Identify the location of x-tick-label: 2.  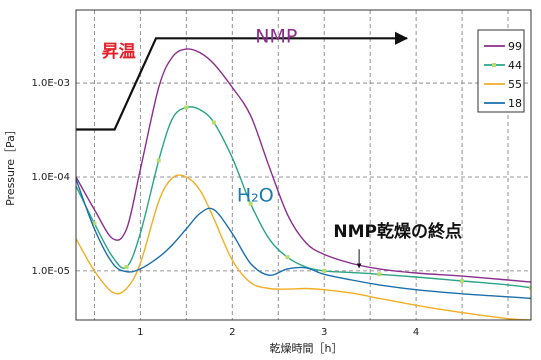
(232, 332).